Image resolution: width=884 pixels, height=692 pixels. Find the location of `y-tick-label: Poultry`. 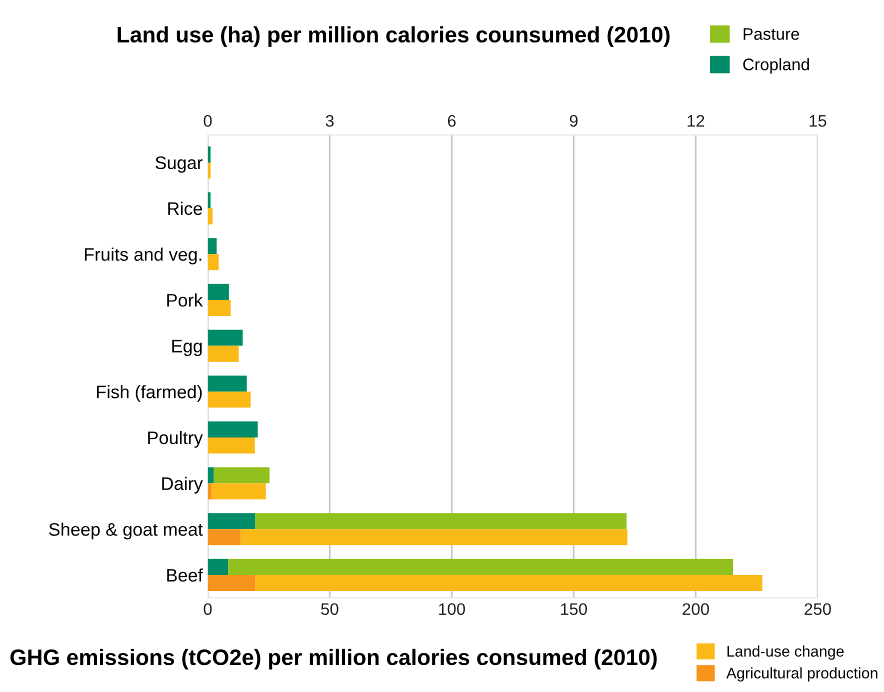

y-tick-label: Poultry is located at coordinates (175, 439).